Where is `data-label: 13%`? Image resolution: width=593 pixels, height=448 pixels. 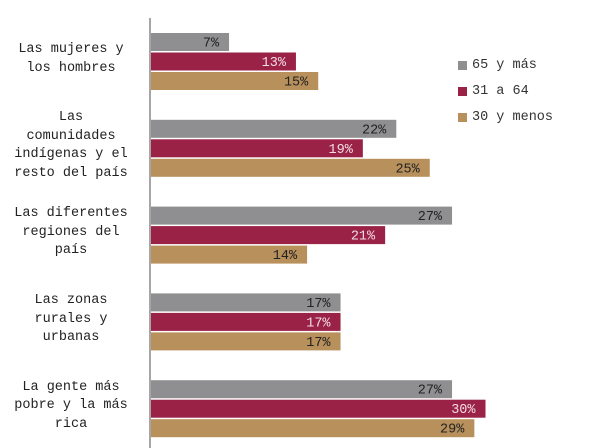
data-label: 13% is located at coordinates (274, 63).